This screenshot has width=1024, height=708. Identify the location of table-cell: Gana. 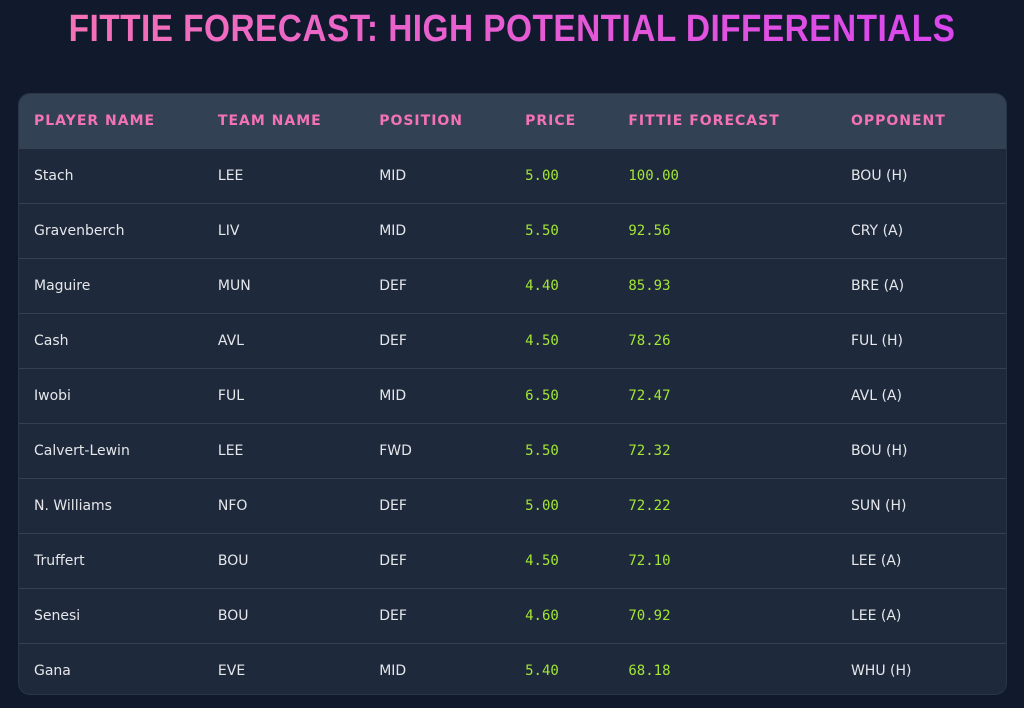
(118, 668).